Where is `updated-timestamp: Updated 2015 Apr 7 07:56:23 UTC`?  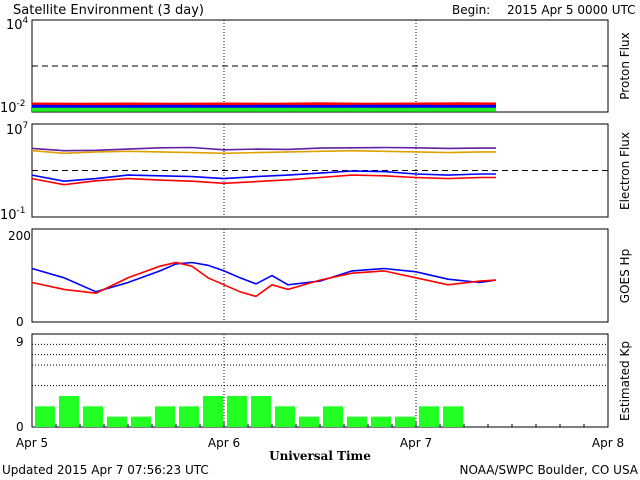
updated-timestamp: Updated 2015 Apr 7 07:56:23 UTC is located at coordinates (105, 470).